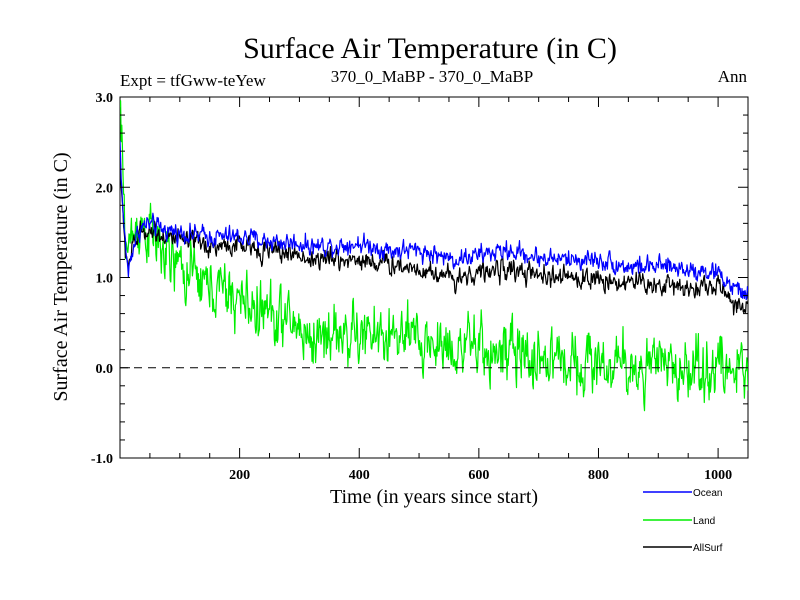  I want to click on legend-label-land: Land, so click(704, 521).